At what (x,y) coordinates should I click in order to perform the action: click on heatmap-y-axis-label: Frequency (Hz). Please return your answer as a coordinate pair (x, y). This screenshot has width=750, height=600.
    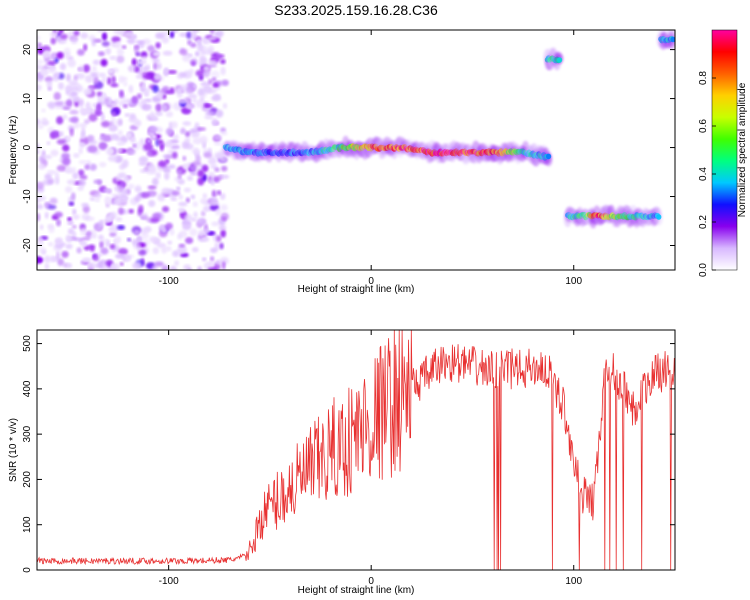
    Looking at the image, I should click on (13, 150).